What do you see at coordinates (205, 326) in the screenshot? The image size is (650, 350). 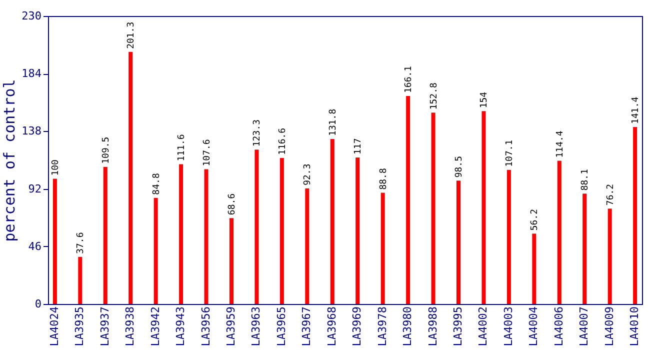 I see `x-tick-label: LA3956` at bounding box center [205, 326].